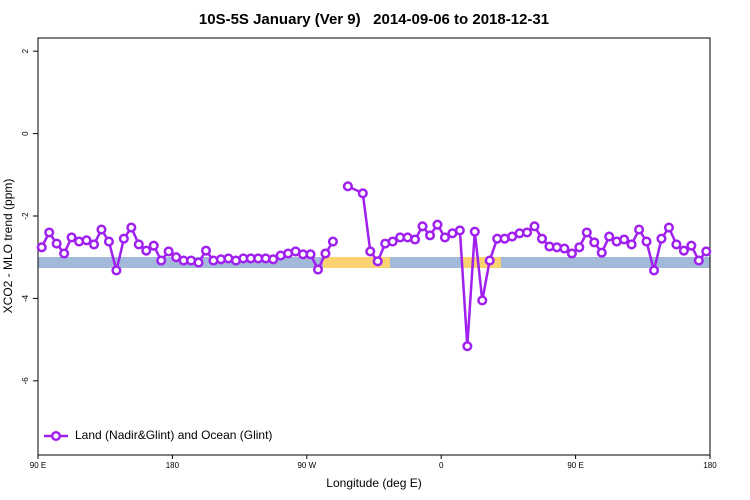 The image size is (750, 500). What do you see at coordinates (25, 216) in the screenshot?
I see `y-tick-label: -2` at bounding box center [25, 216].